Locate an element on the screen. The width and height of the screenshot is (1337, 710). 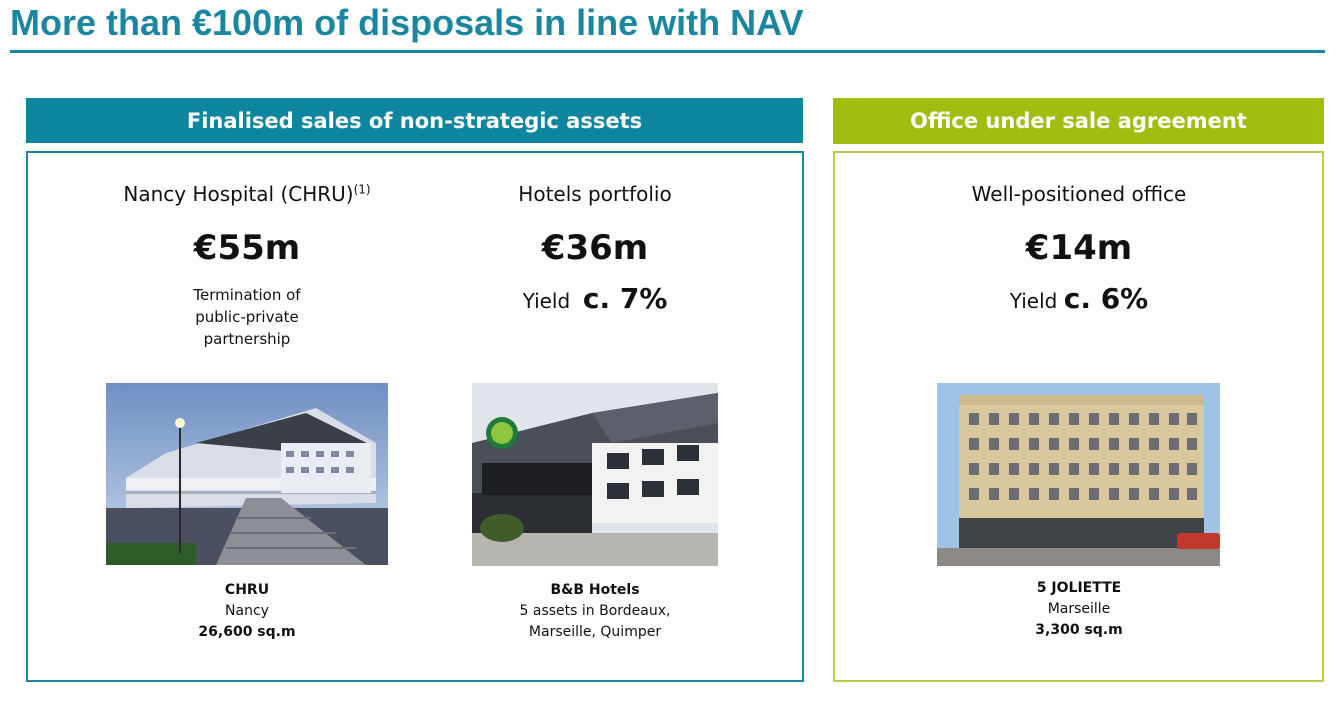
caption-location-line1: 5 assets in Bordeaux, is located at coordinates (595, 611).